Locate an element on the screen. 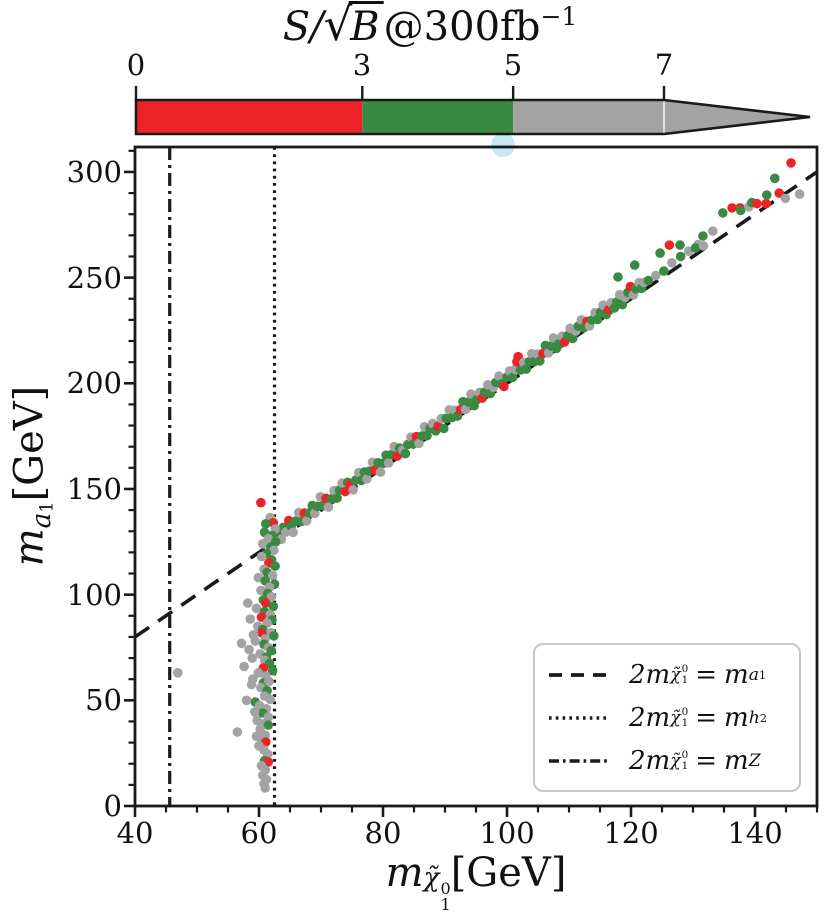 The width and height of the screenshot is (827, 919). title-rest: @300fb is located at coordinates (462, 27).